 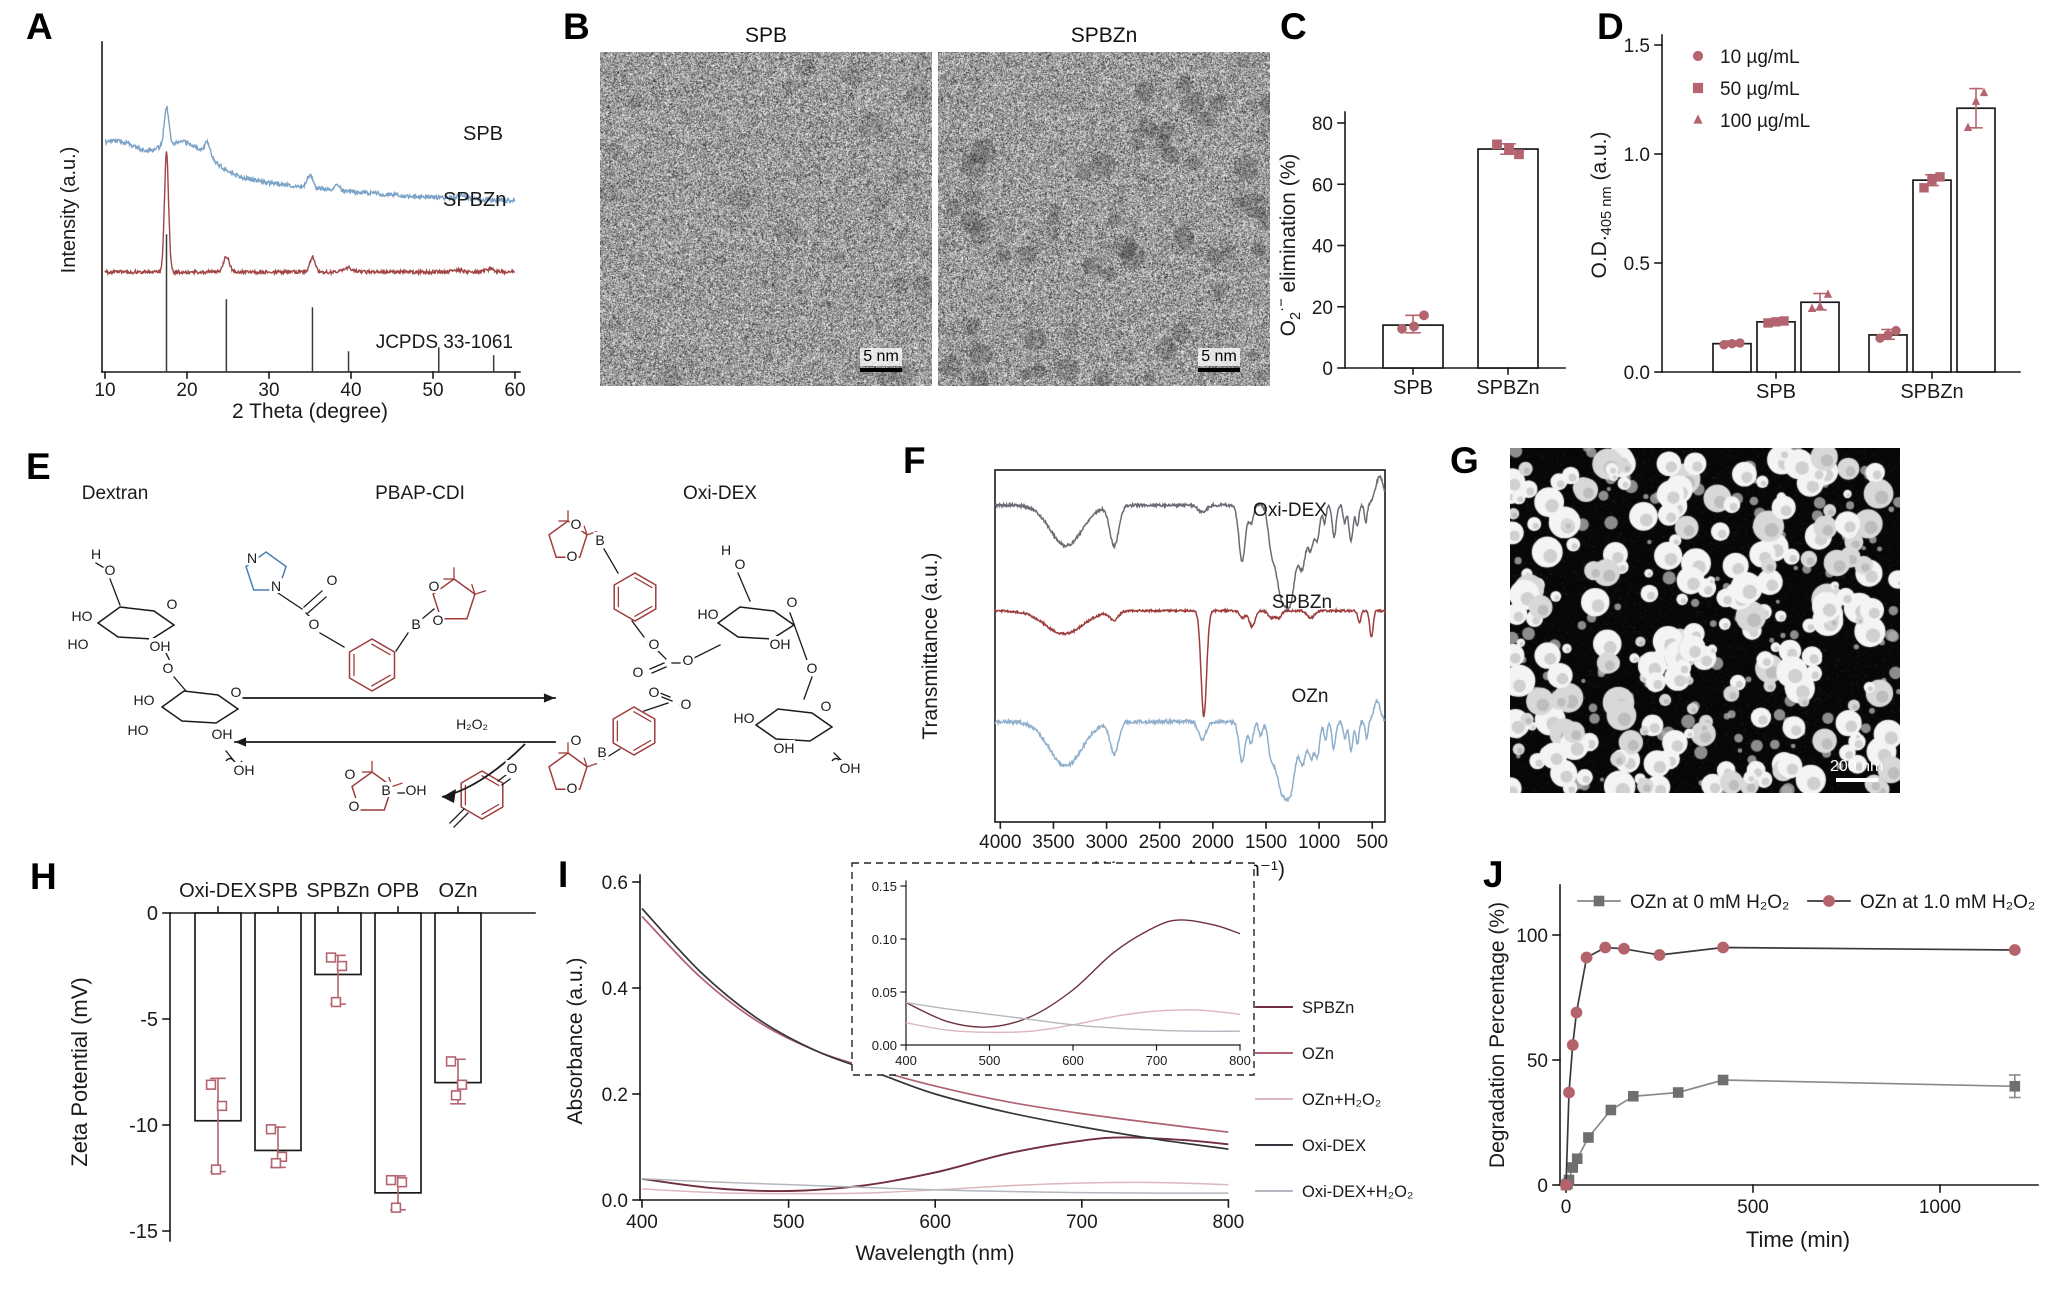 I want to click on superoxide-elimination-chart: 0 20 40 60 80 O2·− elimination (%) SPB SPBZn, so click(x=1420, y=255).